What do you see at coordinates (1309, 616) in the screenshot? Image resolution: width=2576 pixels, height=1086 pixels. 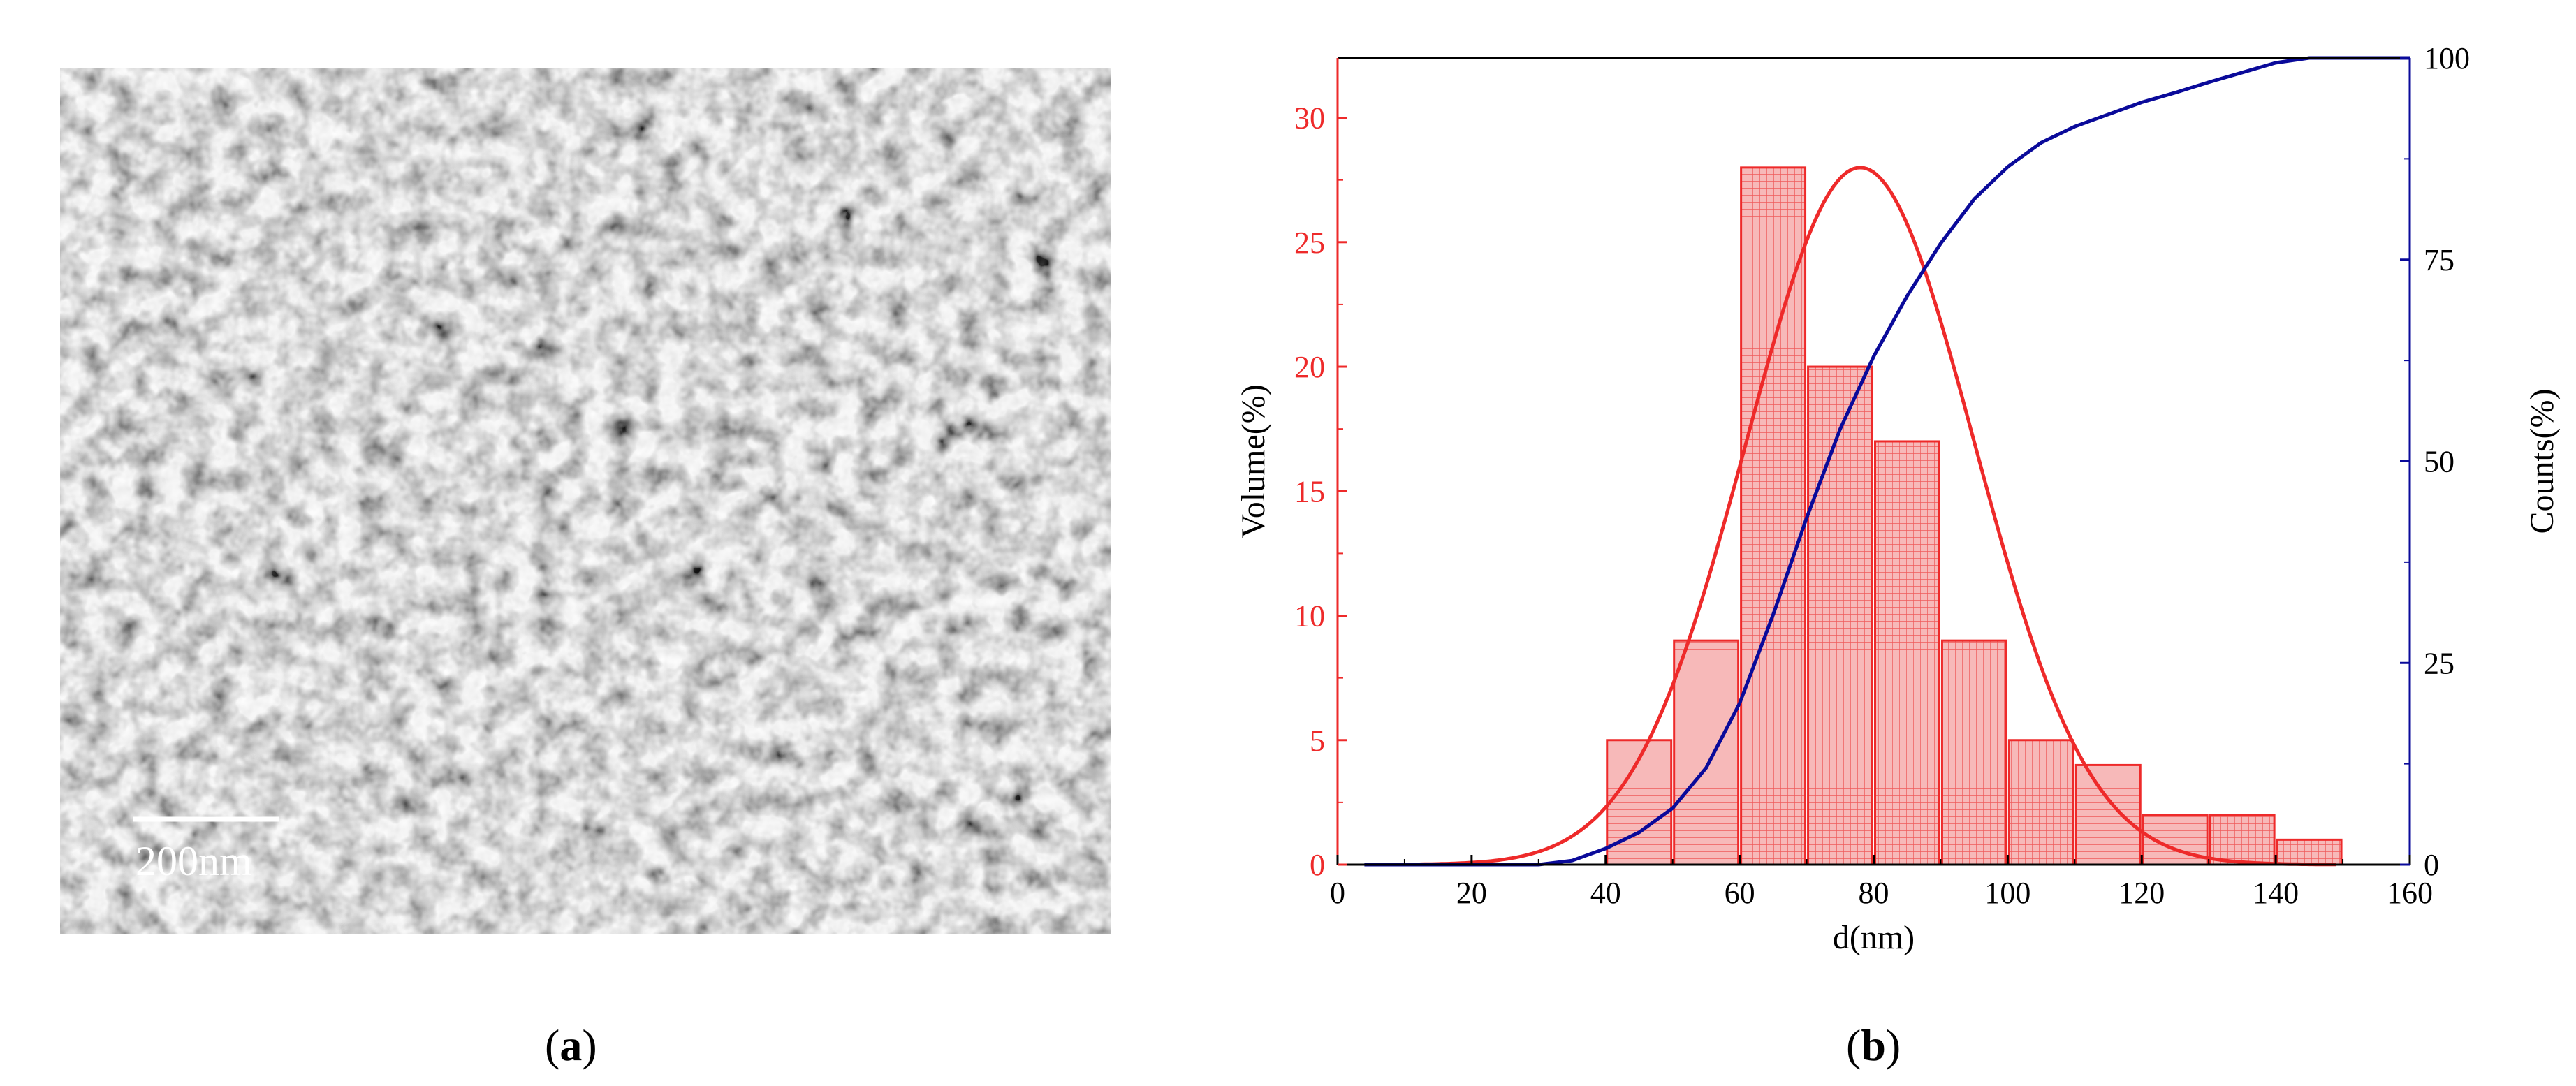 I see `y-tick-label: 10` at bounding box center [1309, 616].